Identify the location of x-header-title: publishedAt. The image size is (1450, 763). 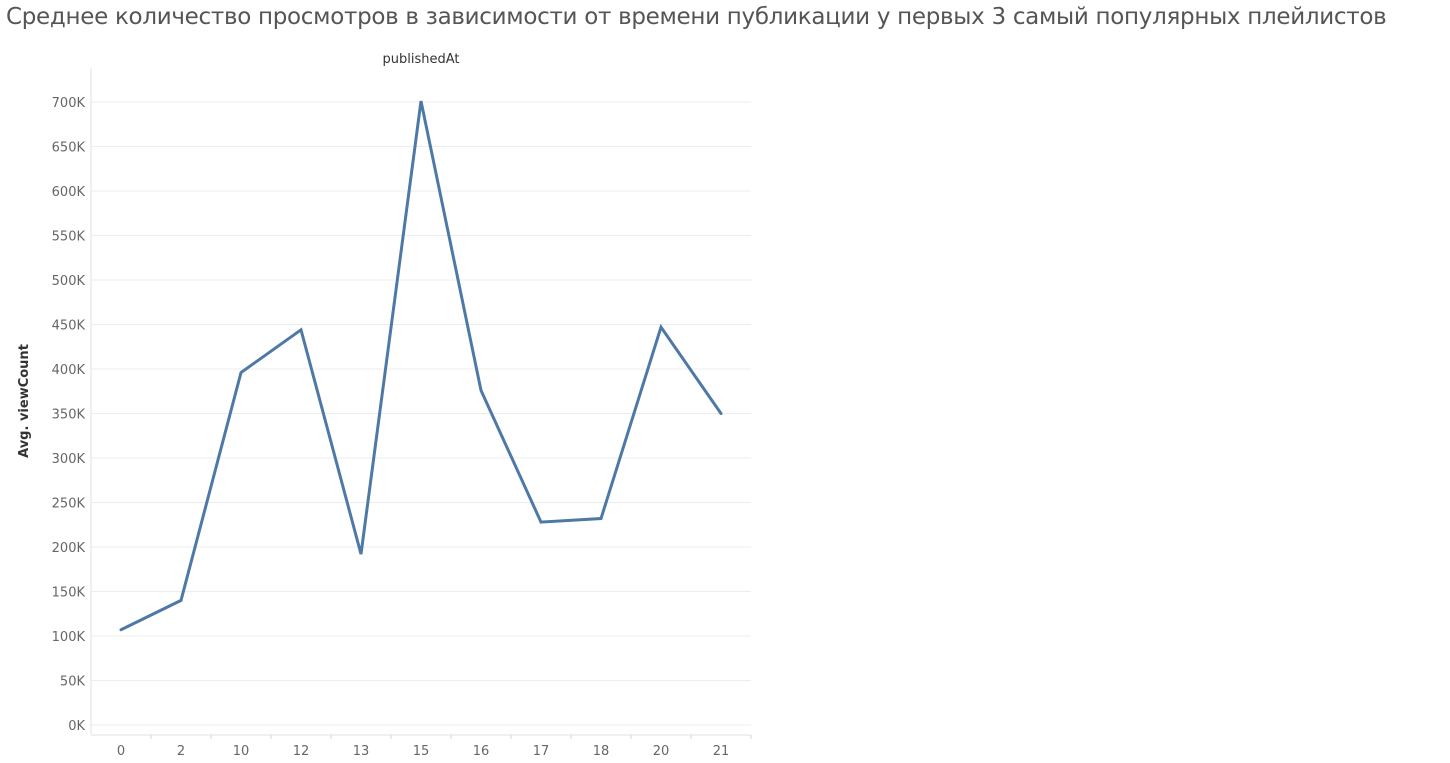
(421, 59).